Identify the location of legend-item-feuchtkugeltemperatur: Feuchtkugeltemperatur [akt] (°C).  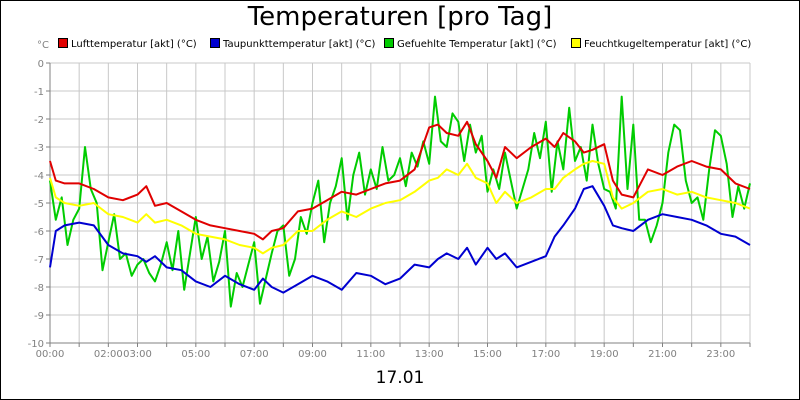
(661, 44).